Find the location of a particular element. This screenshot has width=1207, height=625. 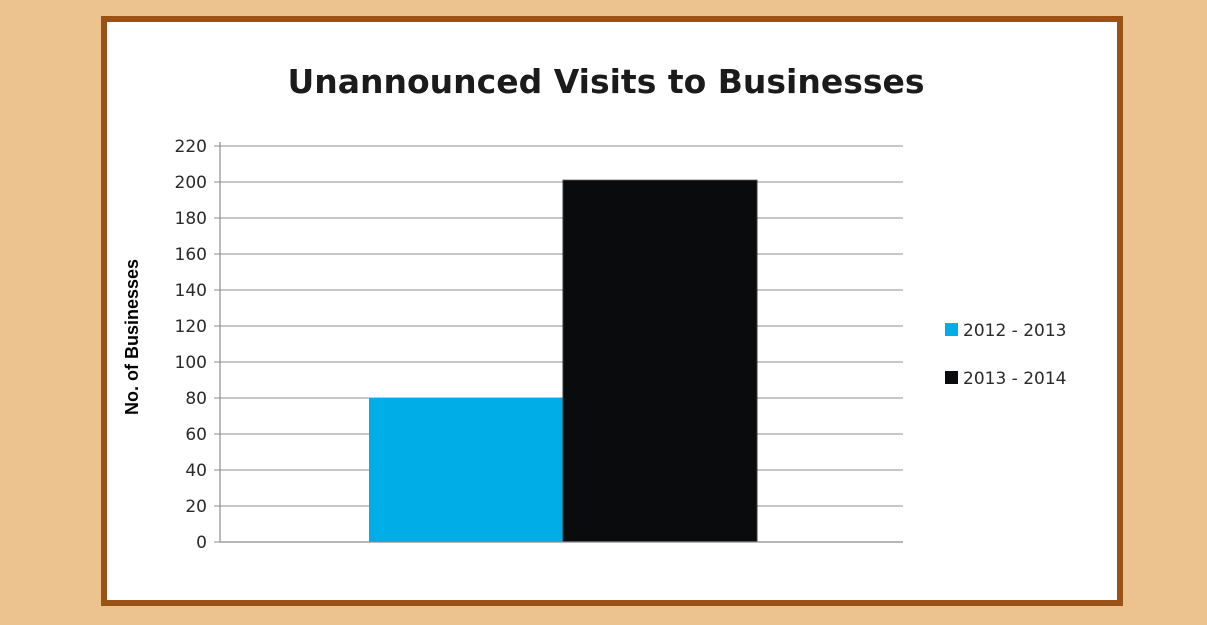

y-tick-label: 0 is located at coordinates (201, 543).